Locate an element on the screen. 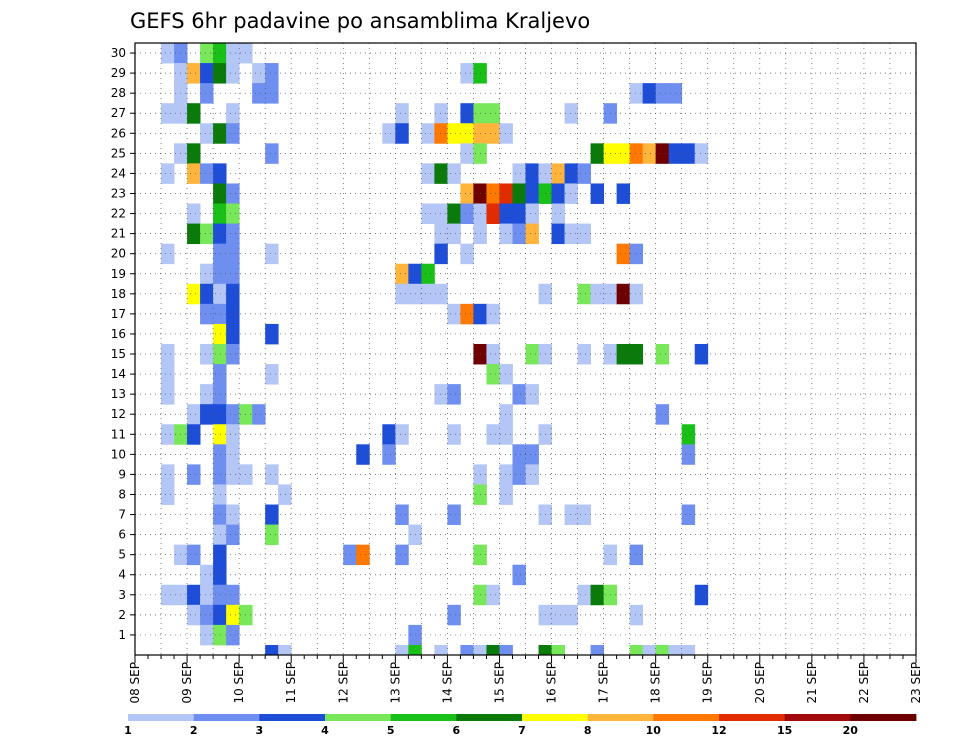 The height and width of the screenshot is (742, 960). legend-label: 1 is located at coordinates (128, 730).